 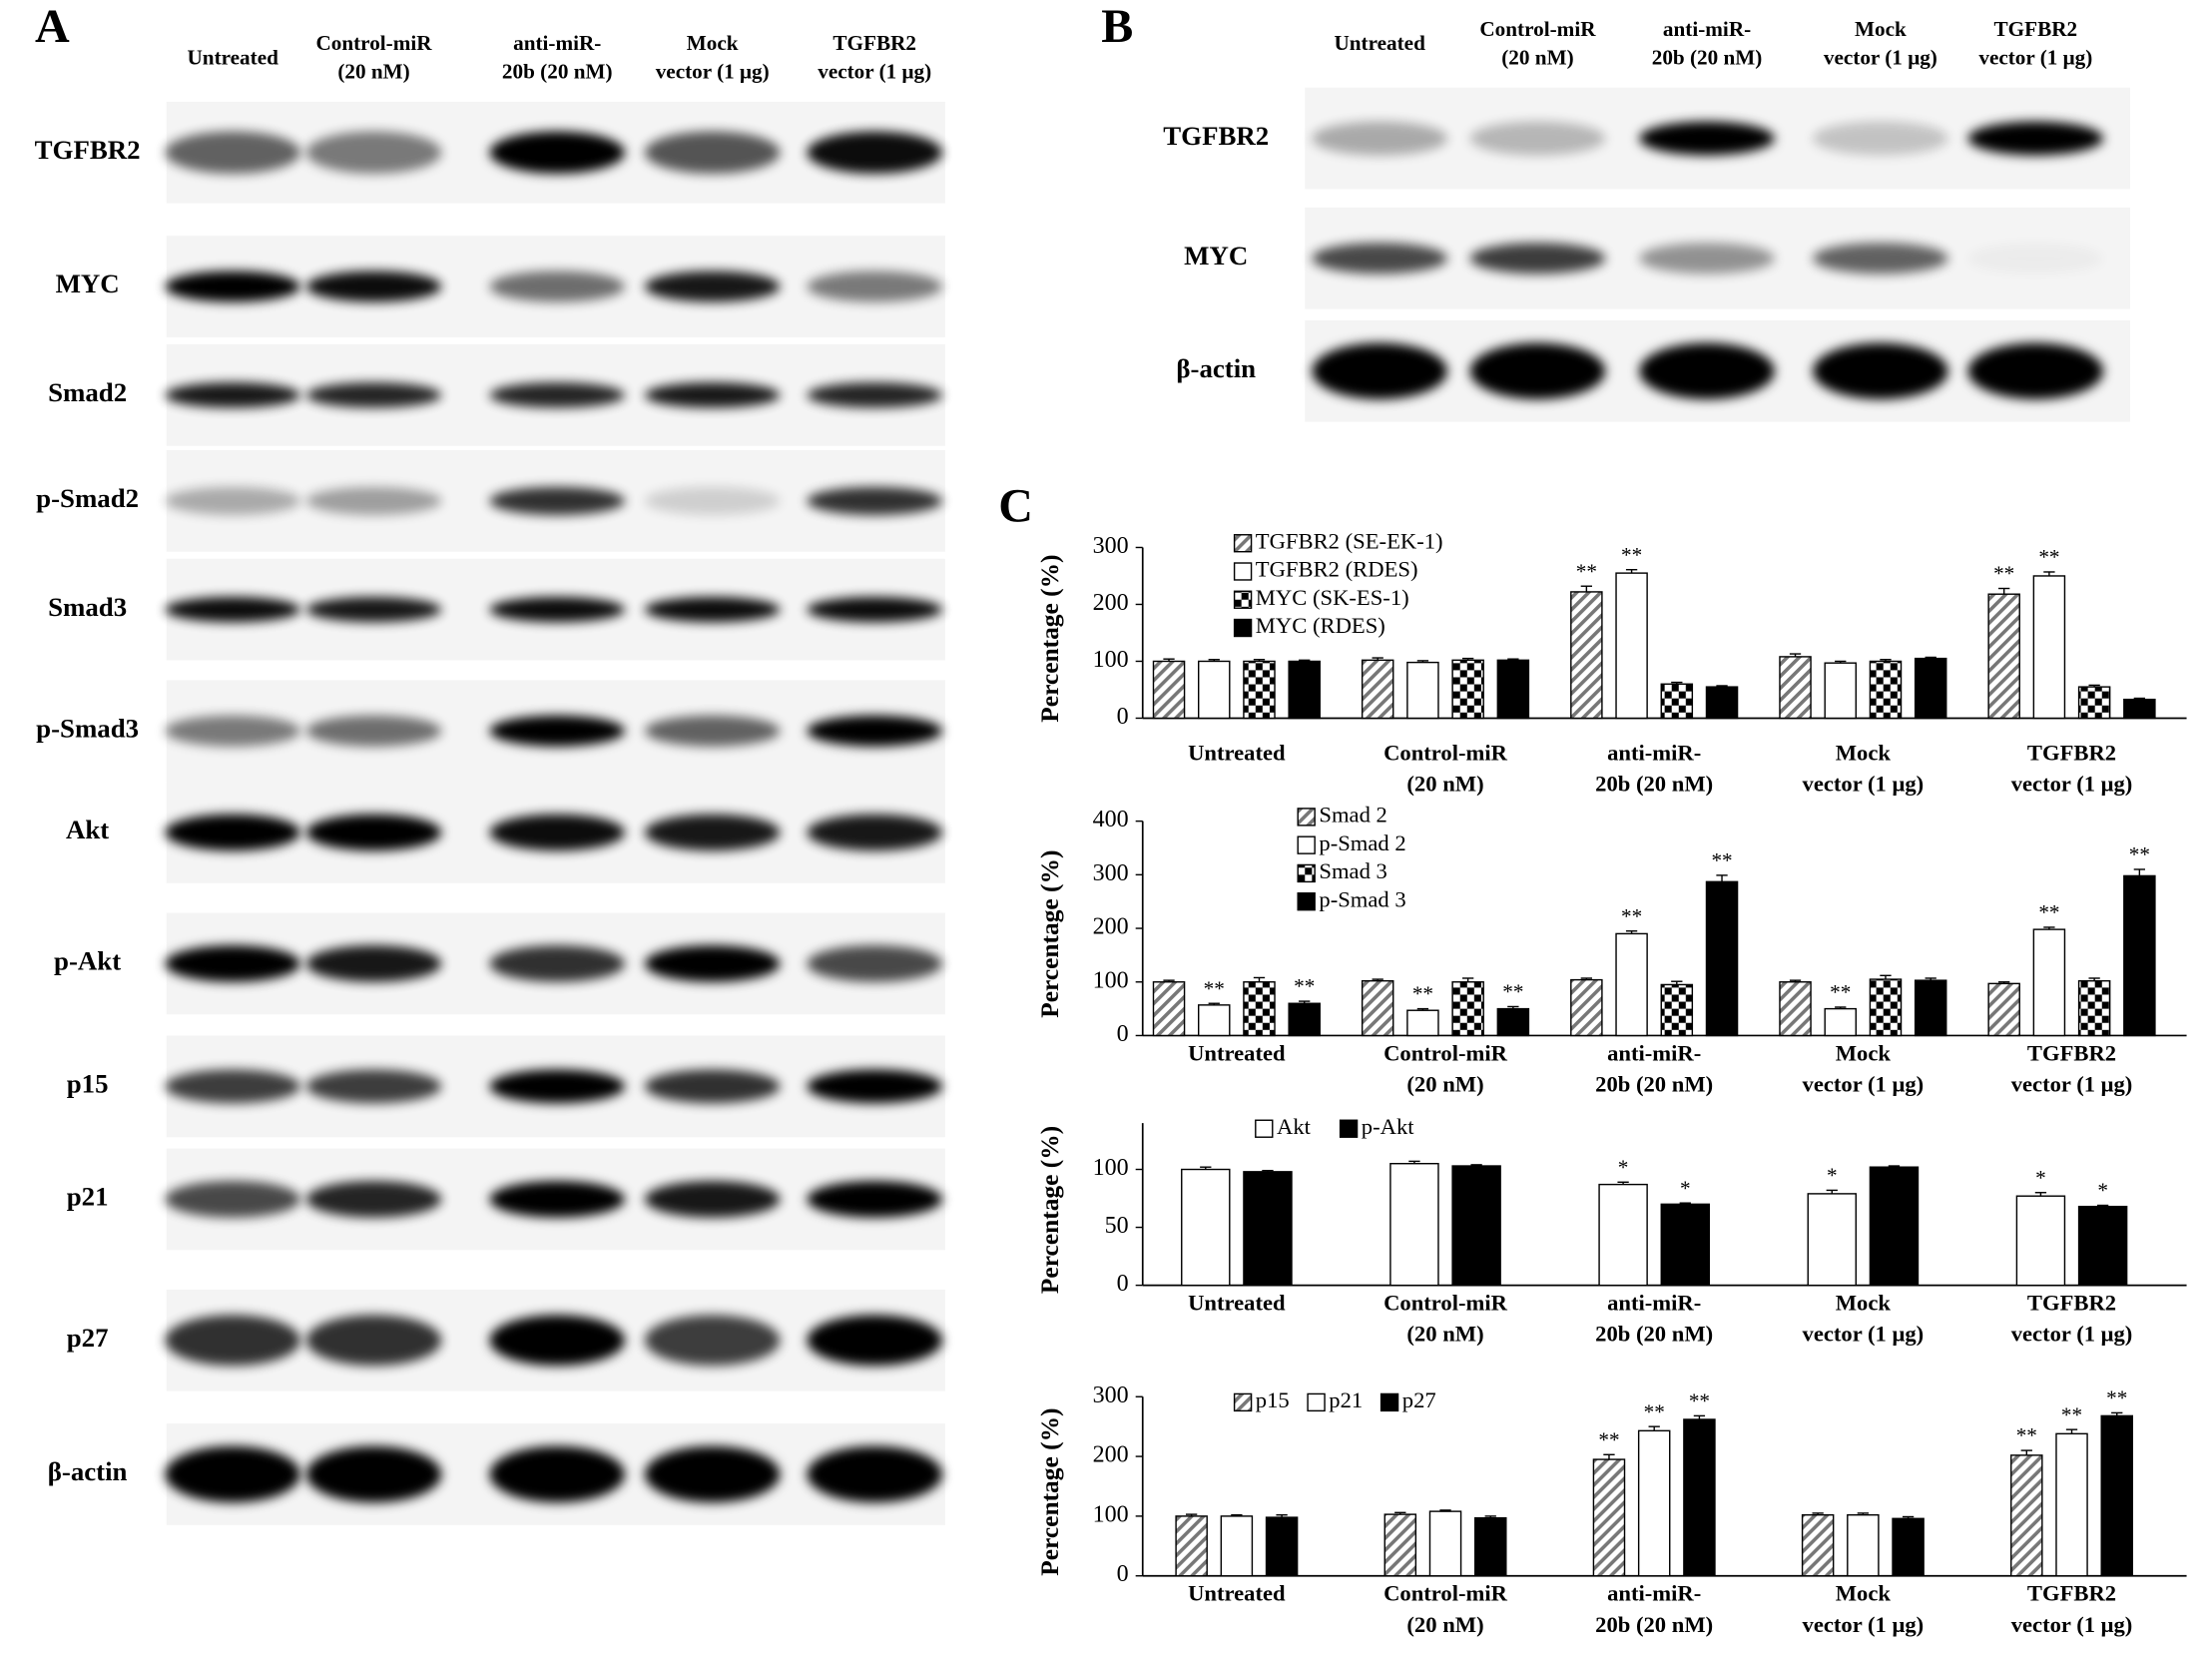 What do you see at coordinates (1654, 783) in the screenshot?
I see `x-tick-label: 20b (20 nM)` at bounding box center [1654, 783].